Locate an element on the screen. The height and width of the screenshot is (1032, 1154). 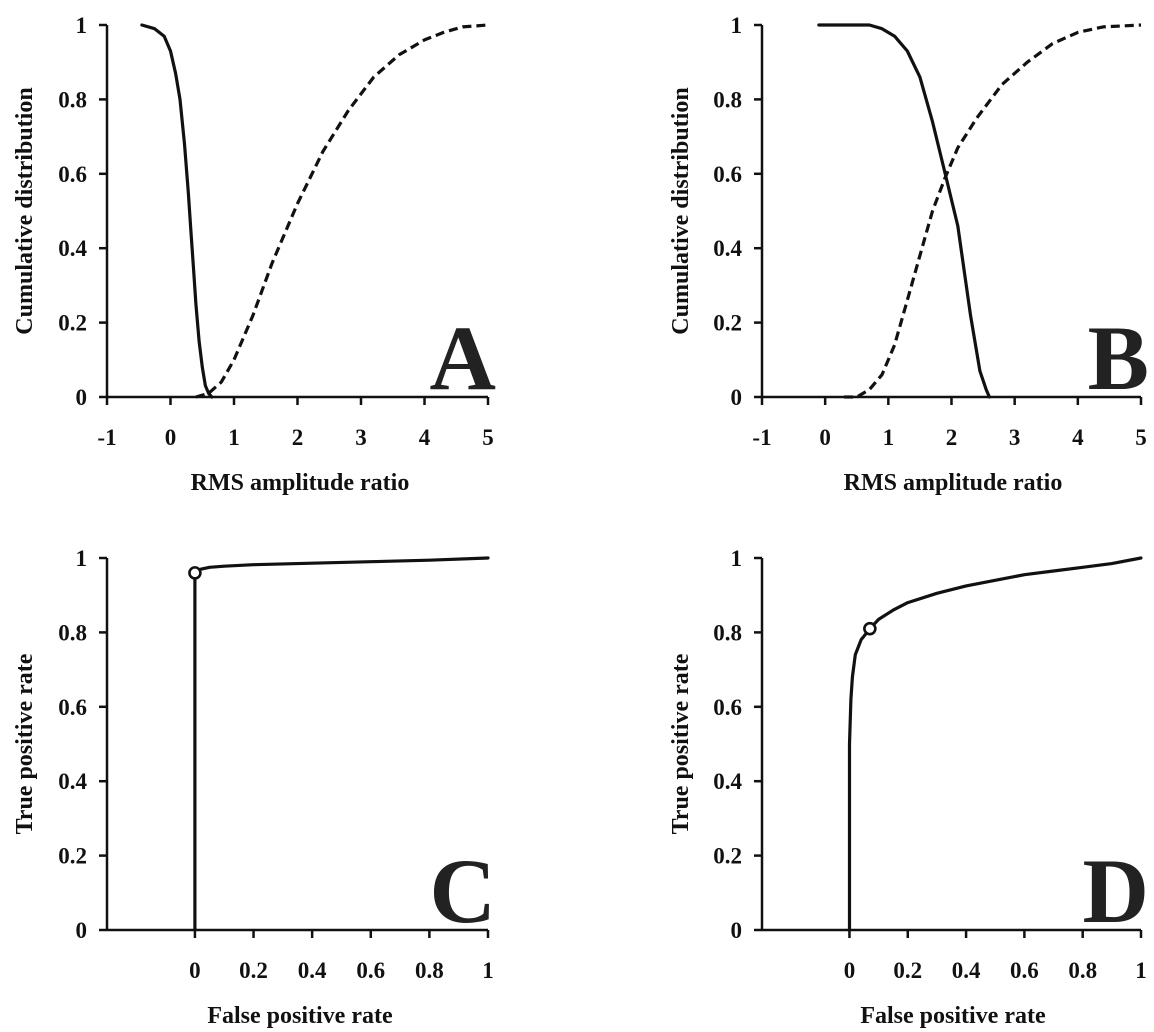
panel-letter: C is located at coordinates (463, 891).